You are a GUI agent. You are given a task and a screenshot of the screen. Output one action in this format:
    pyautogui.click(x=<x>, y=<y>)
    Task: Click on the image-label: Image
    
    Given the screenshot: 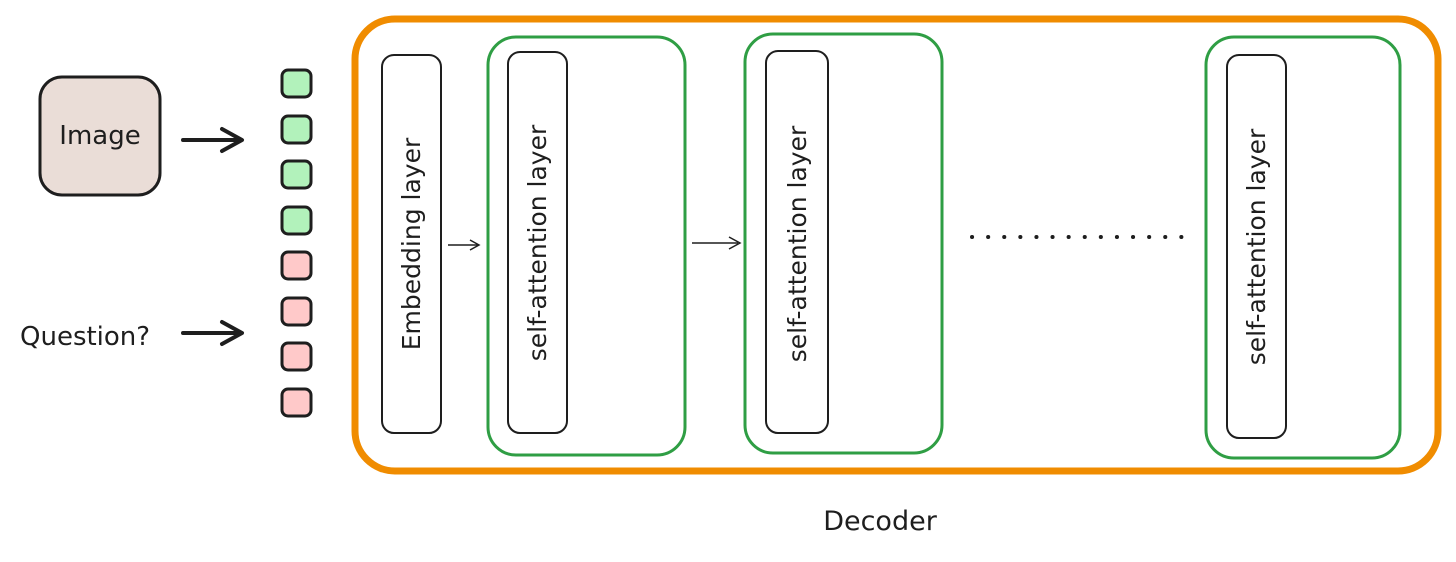 What is the action you would take?
    pyautogui.click(x=99, y=136)
    